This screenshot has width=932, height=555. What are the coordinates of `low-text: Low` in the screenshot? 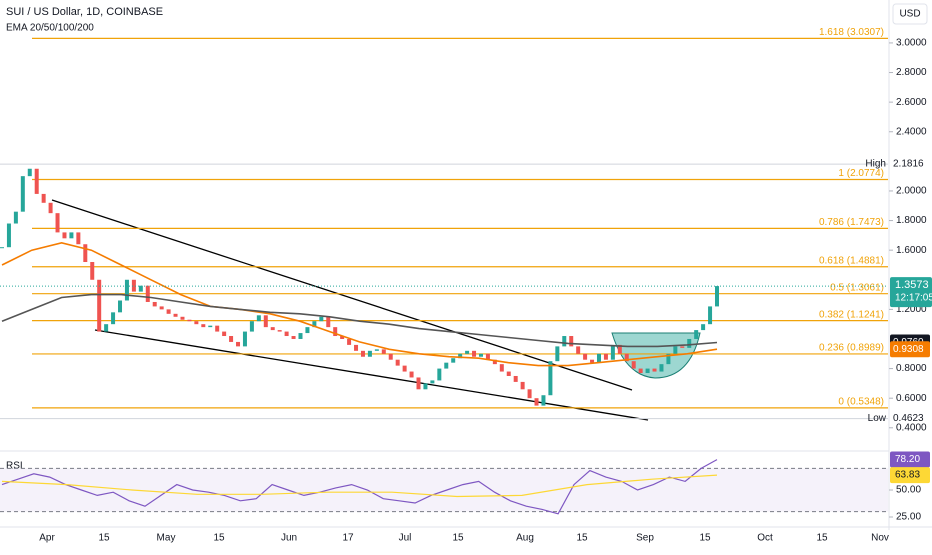 It's located at (877, 418).